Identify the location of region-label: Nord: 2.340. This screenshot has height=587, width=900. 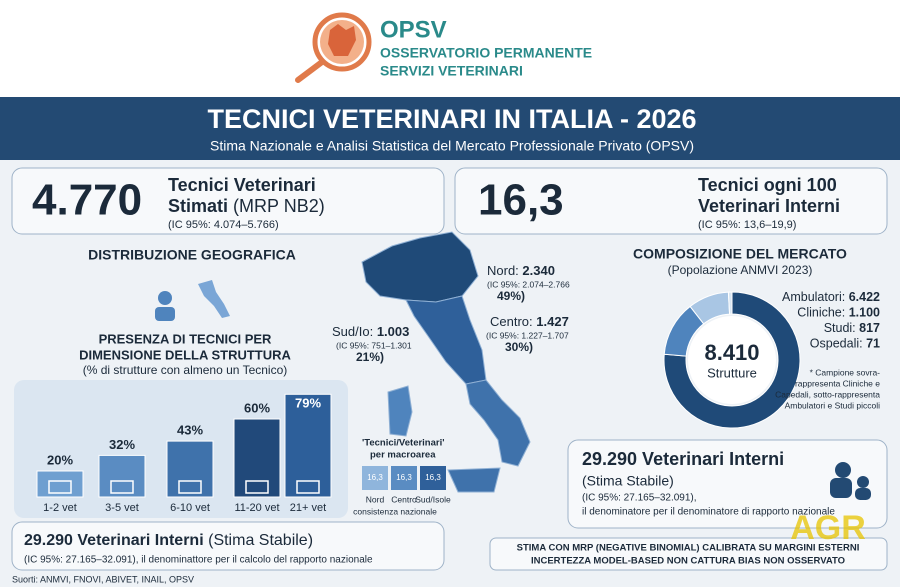
(521, 270).